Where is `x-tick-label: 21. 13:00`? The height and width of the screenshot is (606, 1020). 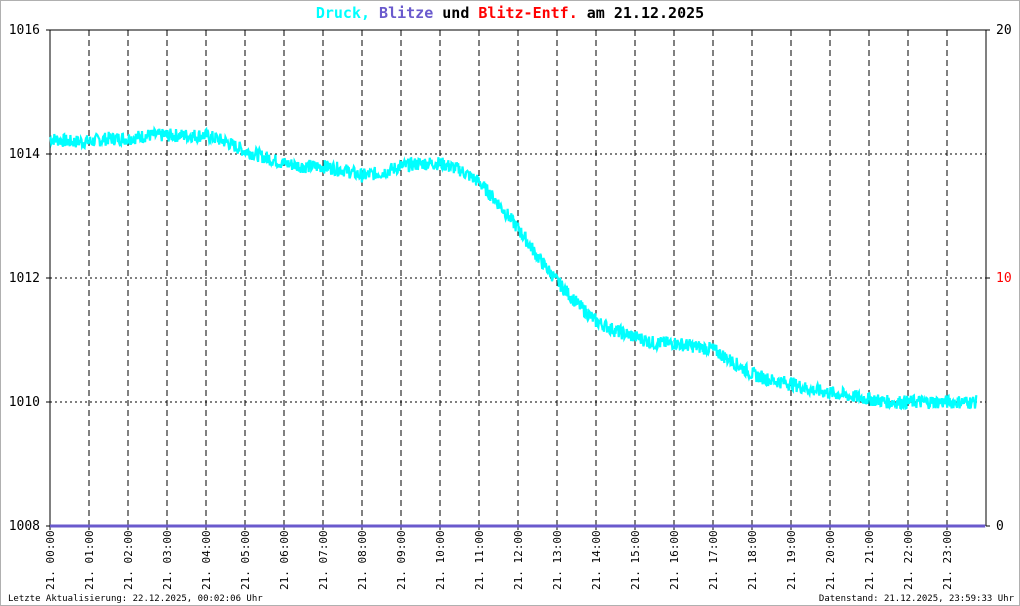 x-tick-label: 21. 13:00 is located at coordinates (557, 560).